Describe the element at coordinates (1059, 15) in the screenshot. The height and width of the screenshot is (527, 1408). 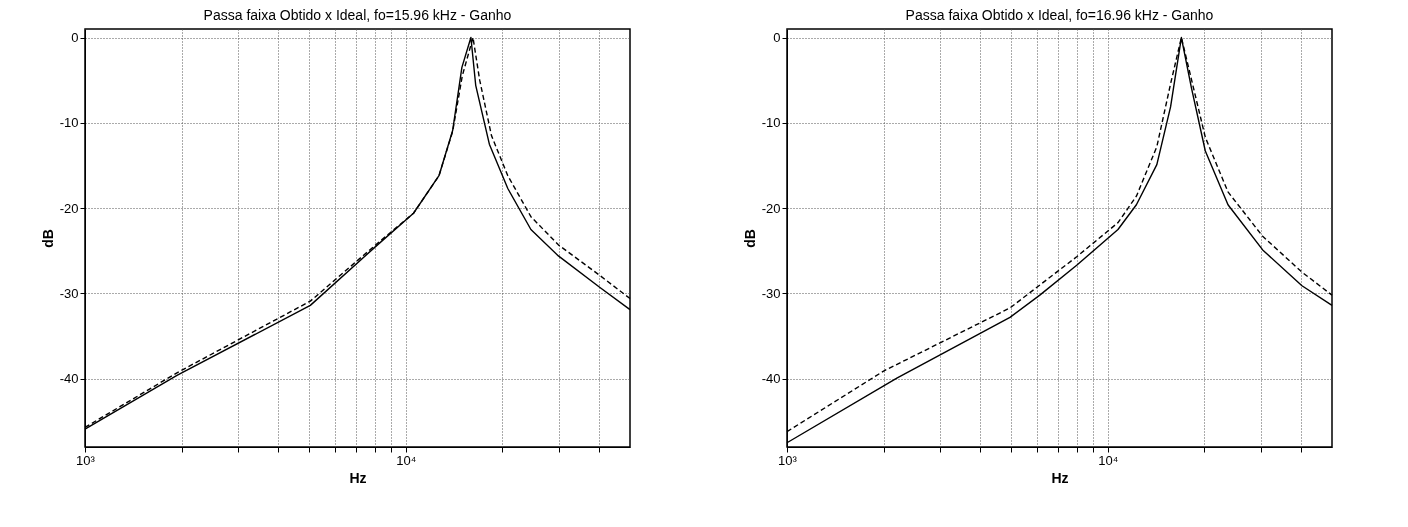
I see `chart-title: Passa faixa Obtido x Ideal, fo=16.96 kHz - Ganho` at that location.